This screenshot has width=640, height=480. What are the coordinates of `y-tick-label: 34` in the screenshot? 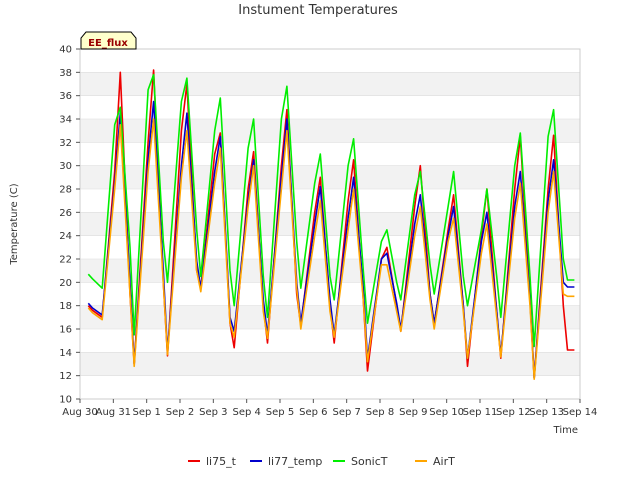 It's located at (65, 120).